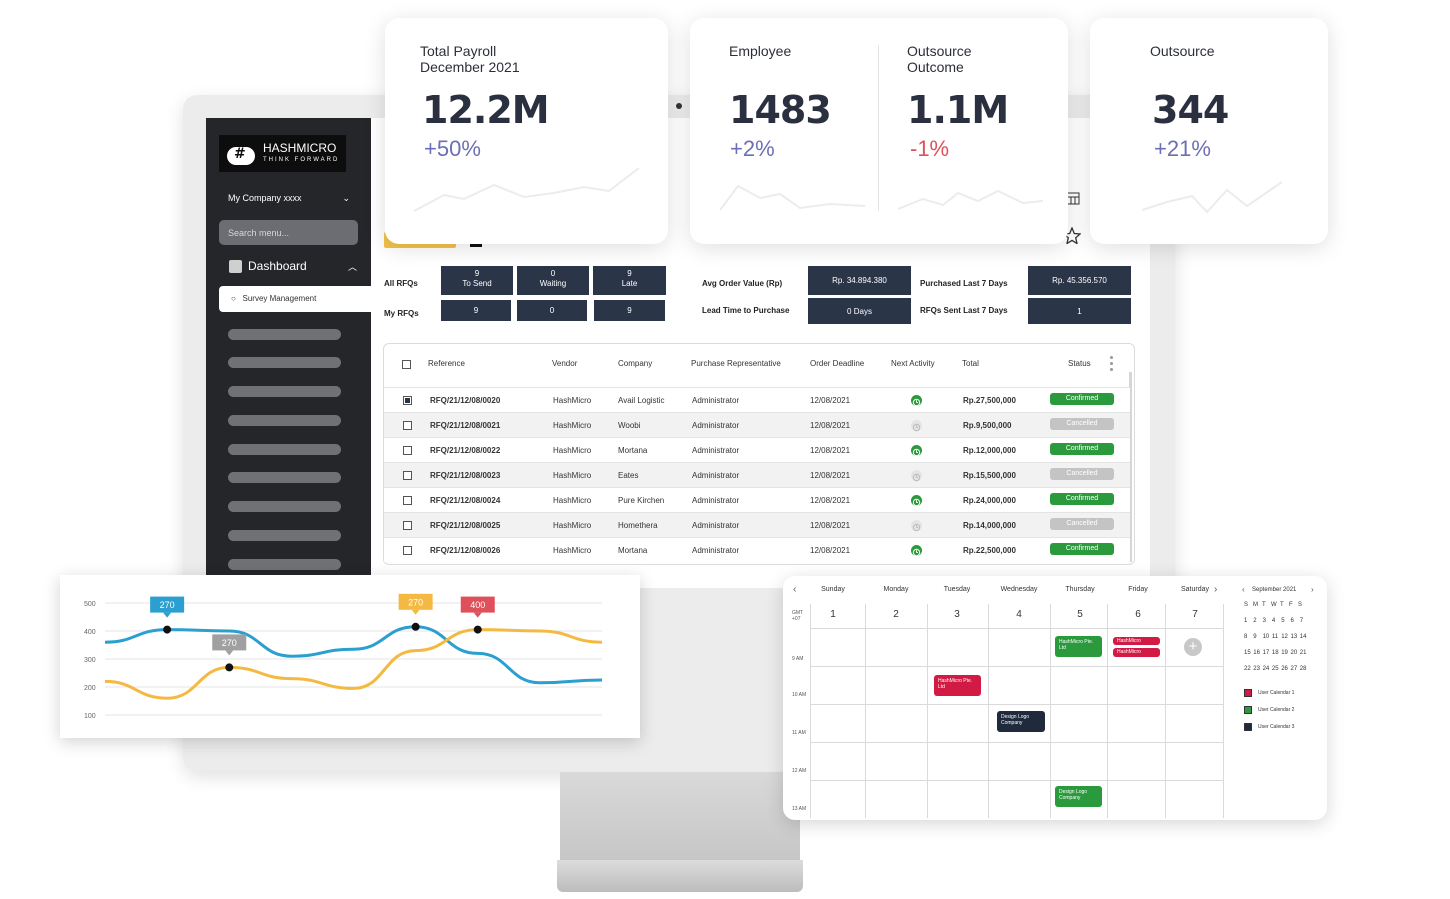  Describe the element at coordinates (1303, 637) in the screenshot. I see `mini-day: 14` at that location.